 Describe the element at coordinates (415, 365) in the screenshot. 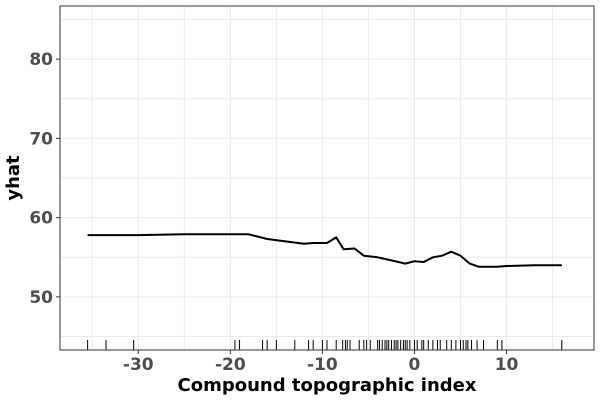

I see `x-tick-label: 0` at that location.